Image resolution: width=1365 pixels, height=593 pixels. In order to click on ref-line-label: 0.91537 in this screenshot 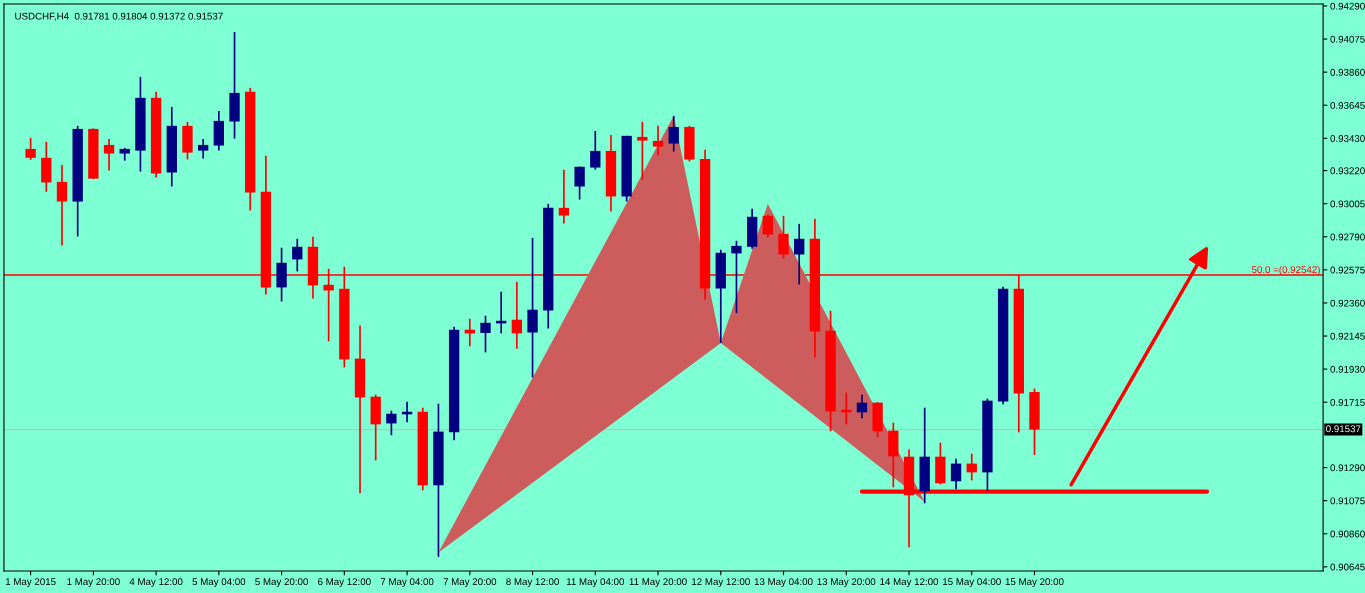, I will do `click(1343, 429)`.